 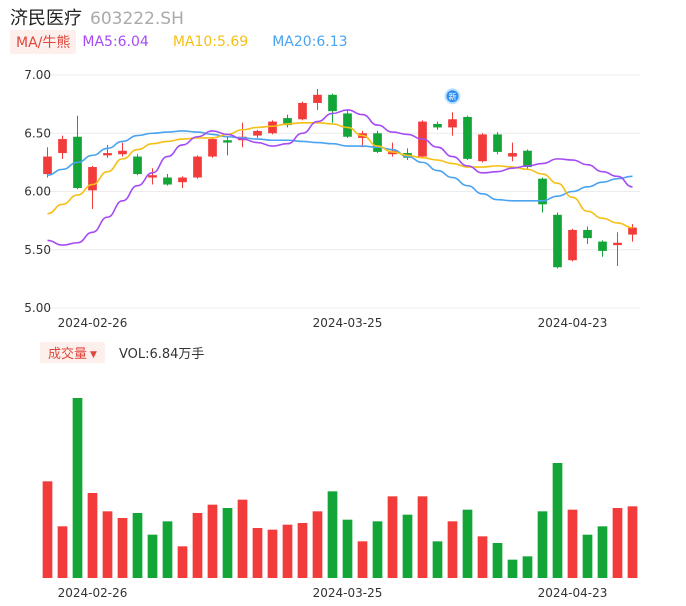 What do you see at coordinates (161, 354) in the screenshot?
I see `volume-value: VOL:6.84万手` at bounding box center [161, 354].